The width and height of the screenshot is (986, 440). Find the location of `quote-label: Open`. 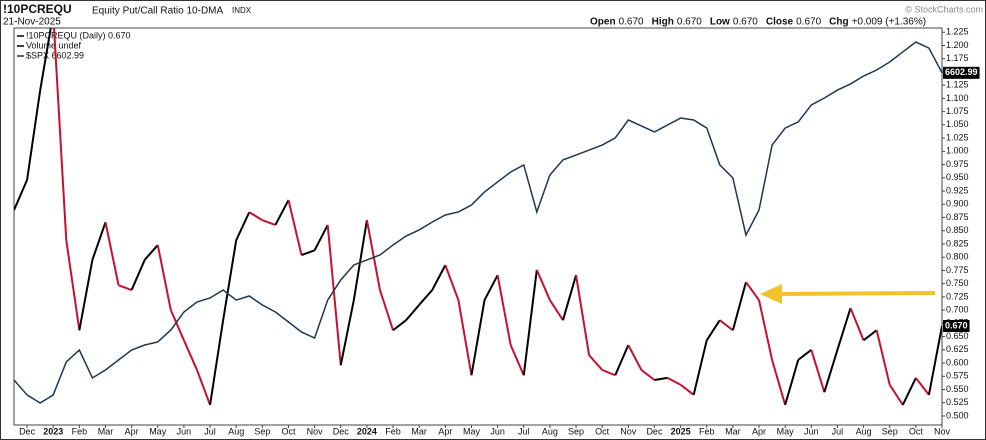

quote-label: Open is located at coordinates (603, 22).